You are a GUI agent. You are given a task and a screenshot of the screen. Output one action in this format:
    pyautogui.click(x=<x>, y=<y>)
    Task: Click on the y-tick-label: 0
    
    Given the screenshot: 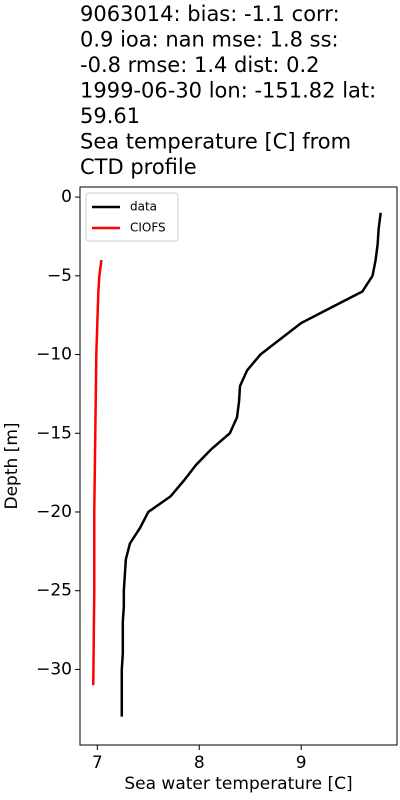 What is the action you would take?
    pyautogui.click(x=66, y=197)
    